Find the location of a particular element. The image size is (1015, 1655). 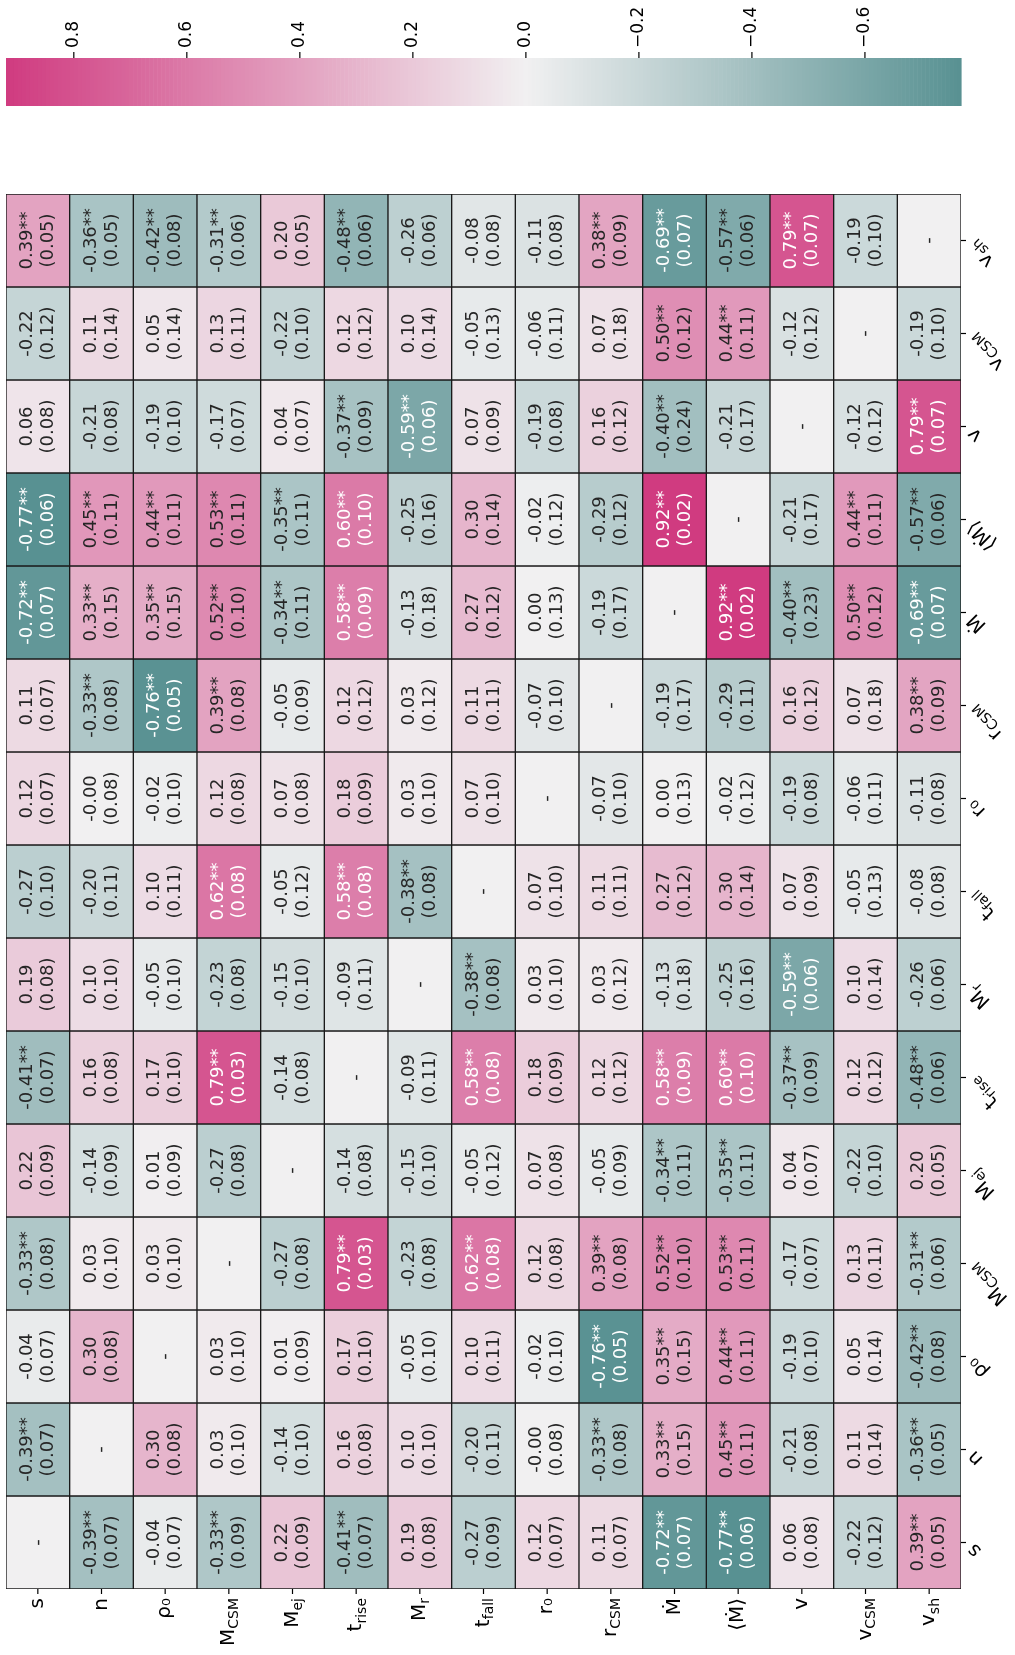

x-tick-label: Ṁ is located at coordinates (672, 1606).